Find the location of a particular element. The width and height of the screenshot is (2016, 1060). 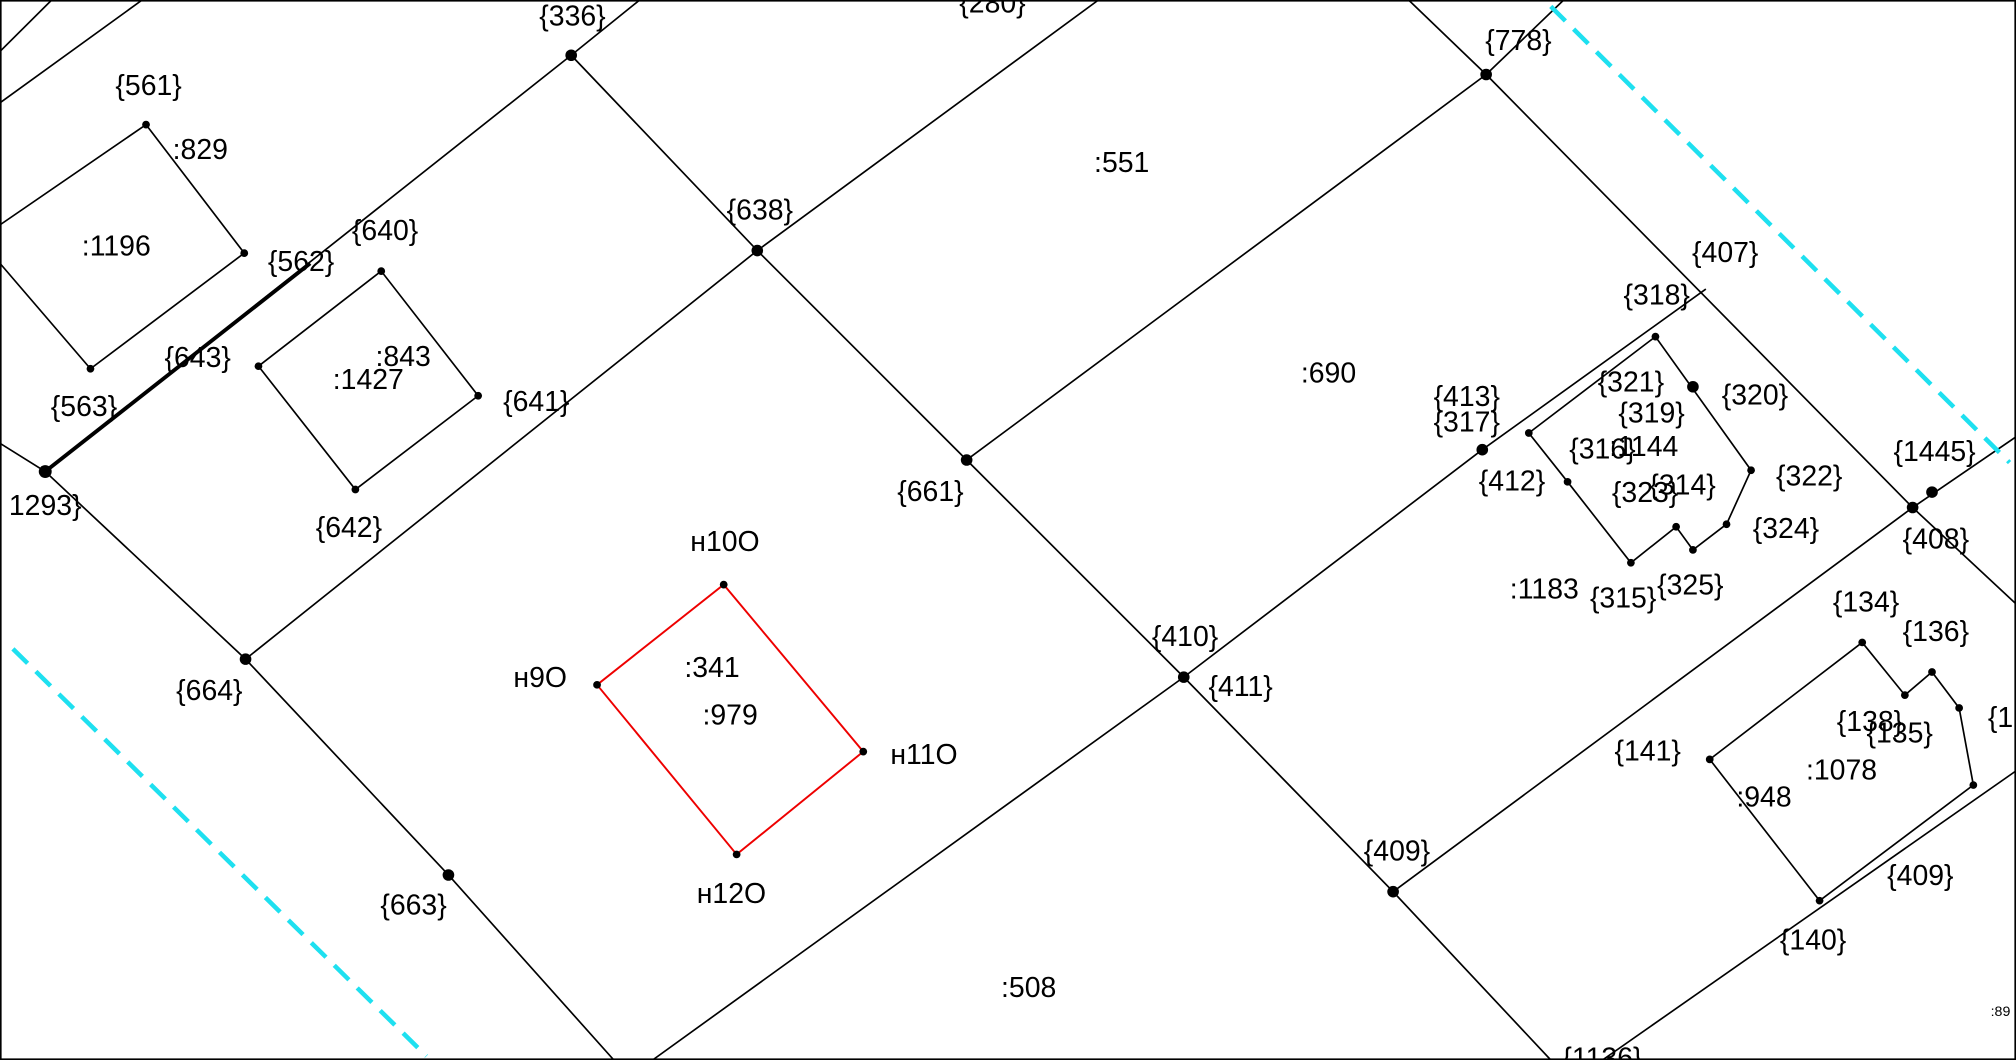

map-label: н12О is located at coordinates (731, 894).